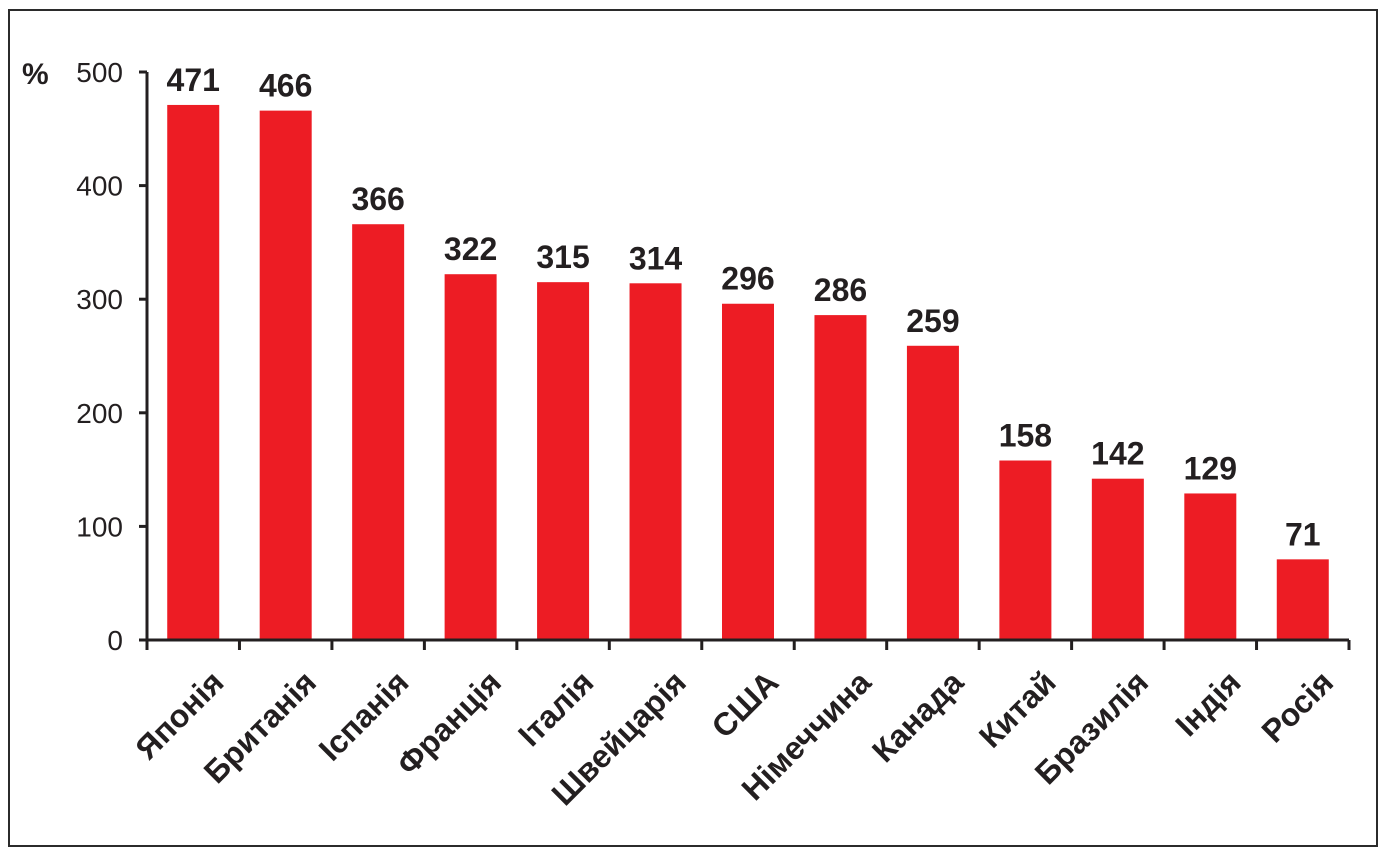 This screenshot has width=1390, height=861. Describe the element at coordinates (99, 72) in the screenshot. I see `y-tick-label: 500` at that location.